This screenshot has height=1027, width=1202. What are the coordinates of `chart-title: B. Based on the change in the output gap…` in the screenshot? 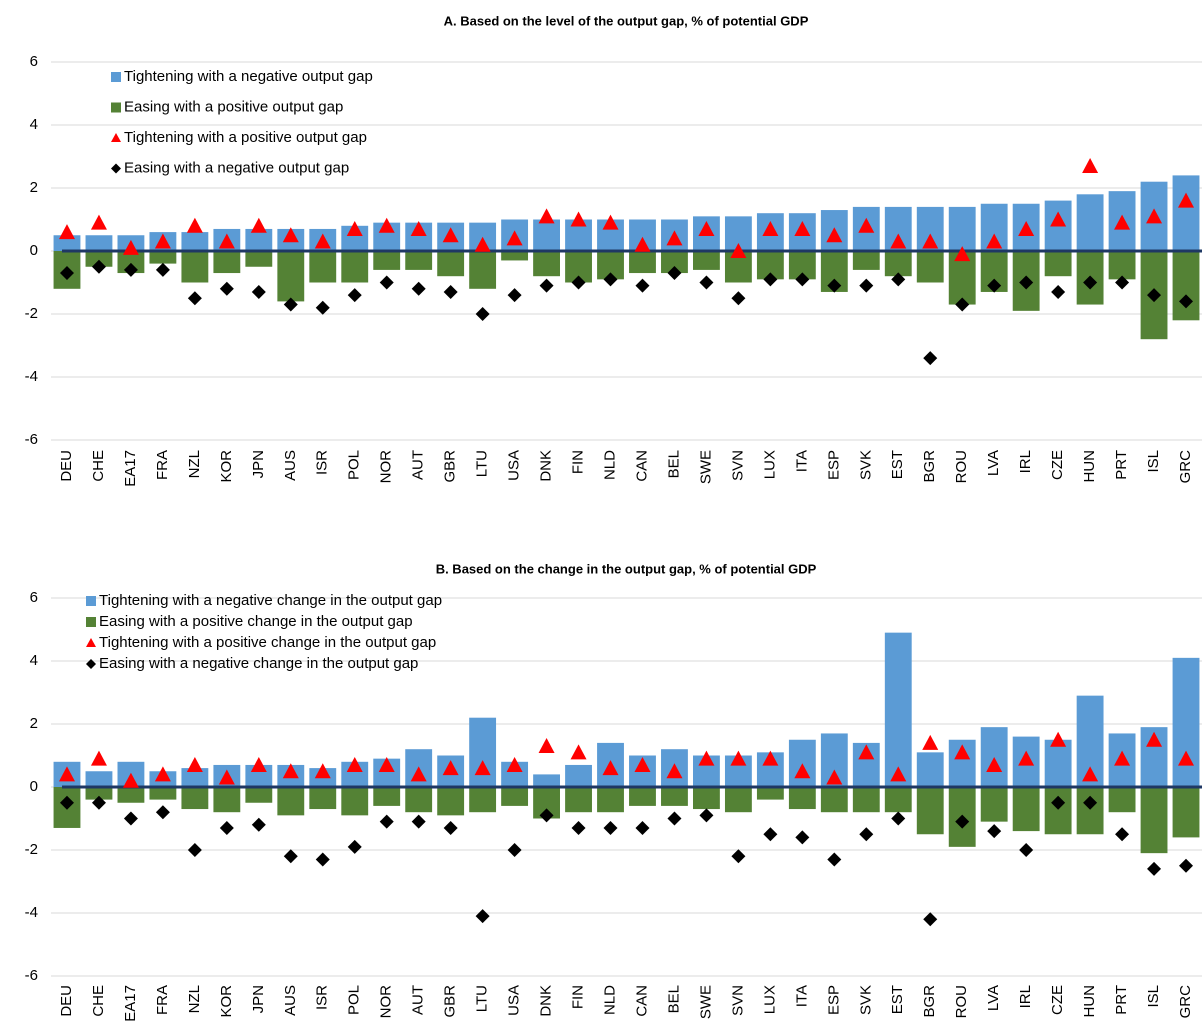 It's located at (626, 568).